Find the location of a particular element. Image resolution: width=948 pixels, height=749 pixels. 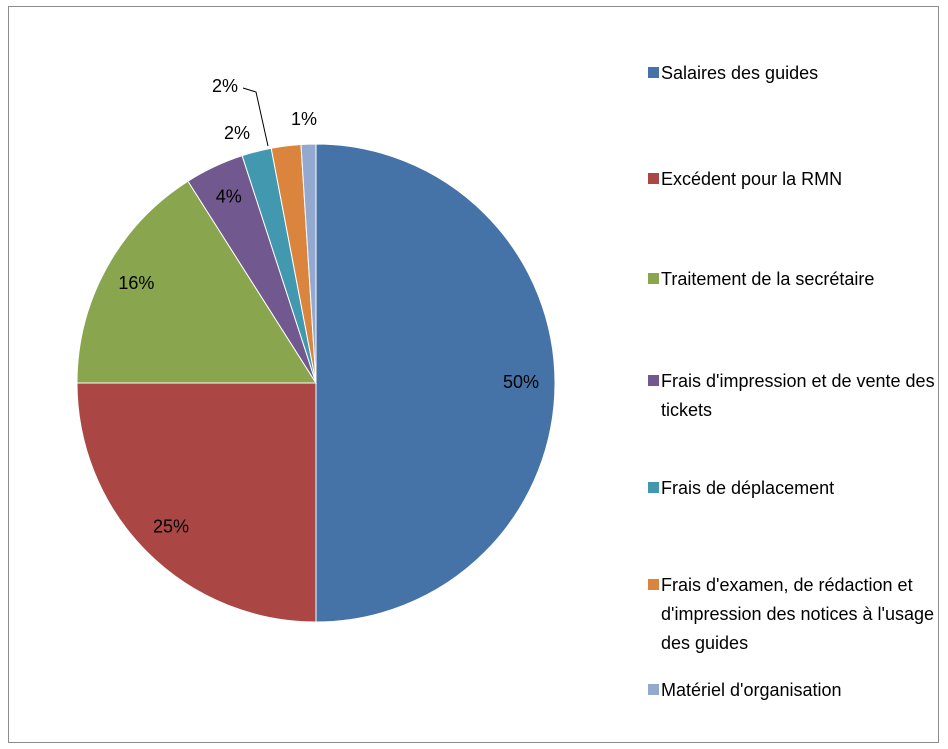

legend-item: Frais de déplacement is located at coordinates (794, 488).